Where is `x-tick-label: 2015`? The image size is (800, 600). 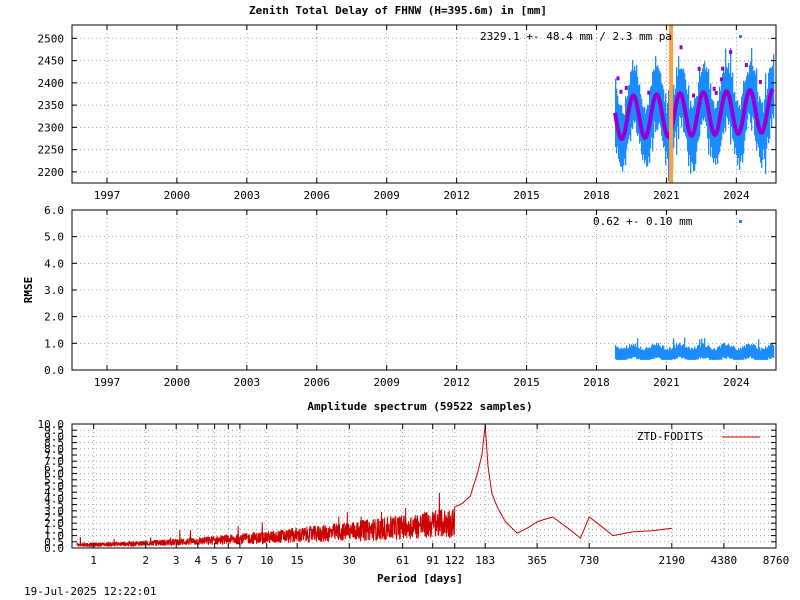
x-tick-label: 2015 is located at coordinates (526, 195).